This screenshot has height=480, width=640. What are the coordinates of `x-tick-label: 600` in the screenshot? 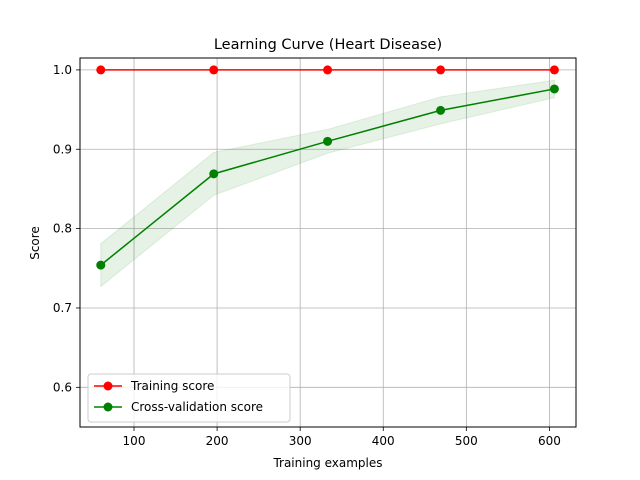 It's located at (549, 441).